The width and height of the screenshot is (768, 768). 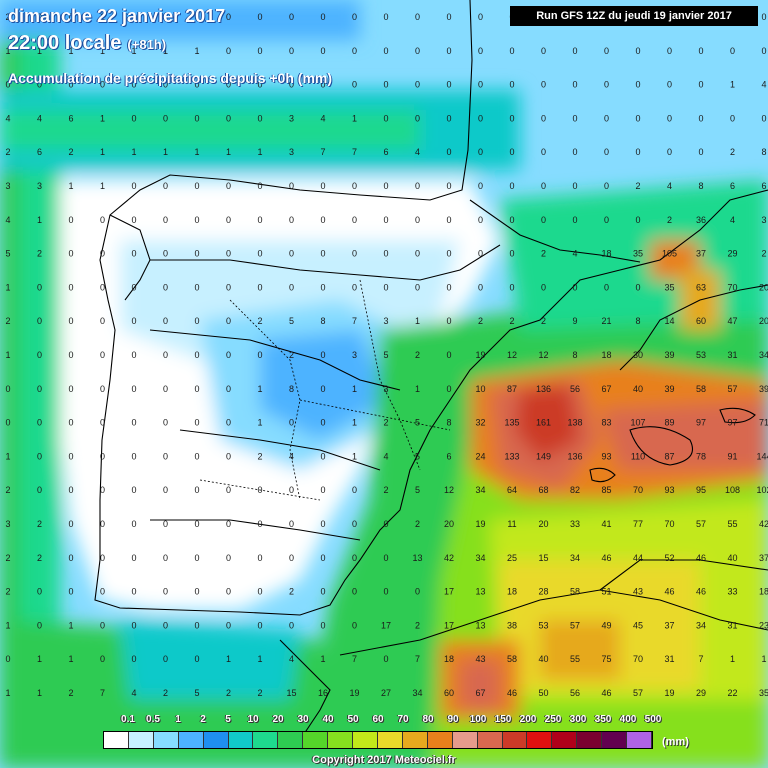 What do you see at coordinates (575, 659) in the screenshot?
I see `grid-value: 55` at bounding box center [575, 659].